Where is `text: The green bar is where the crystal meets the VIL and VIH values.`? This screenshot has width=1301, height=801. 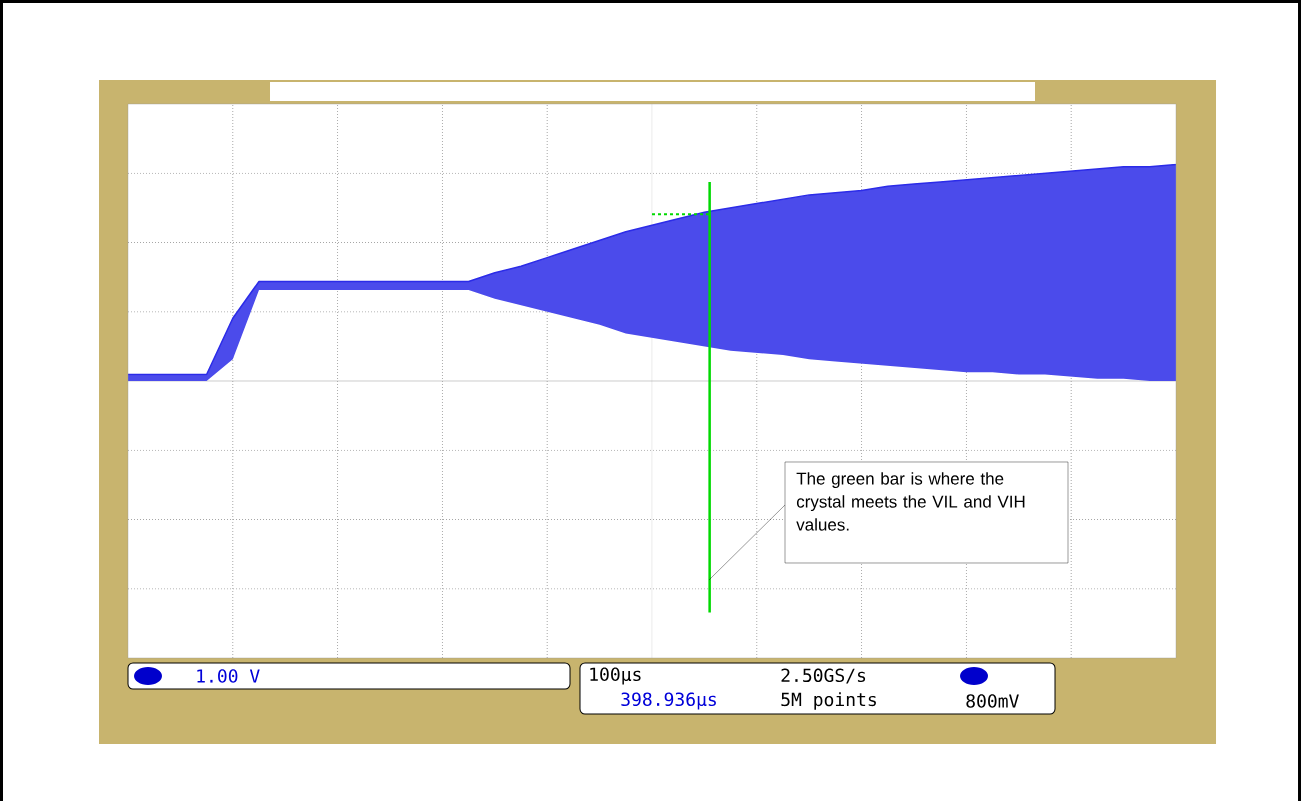
text: The green bar is where the crystal meets the VIL and VIH values. is located at coordinates (910, 501).